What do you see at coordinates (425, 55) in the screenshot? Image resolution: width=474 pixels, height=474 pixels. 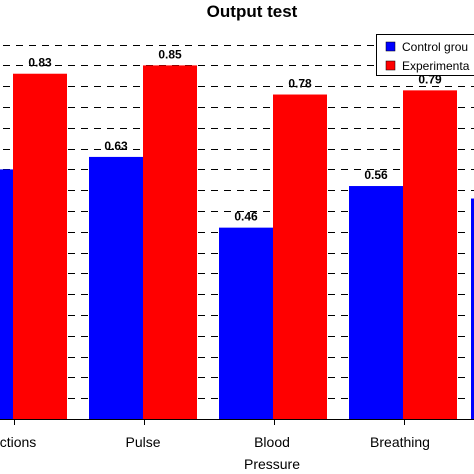 I see `legend: Control grou Experimenta` at bounding box center [425, 55].